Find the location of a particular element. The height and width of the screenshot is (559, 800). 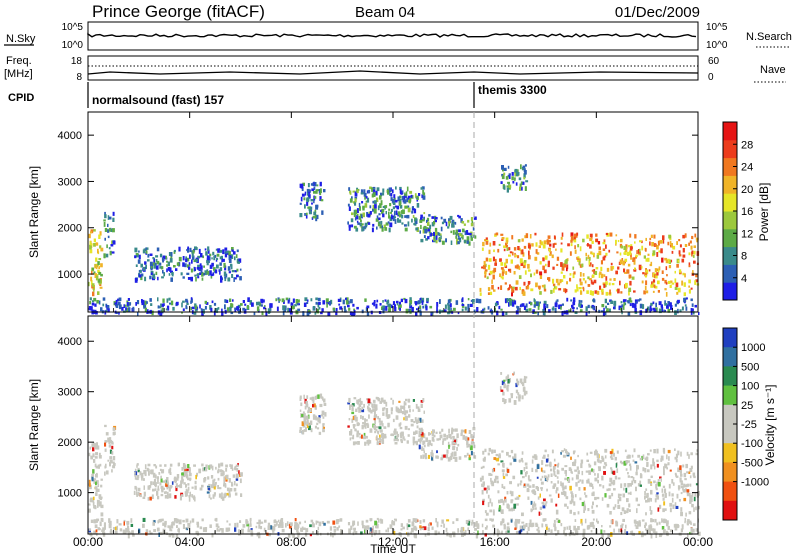

power-colorbar-tick-label: 12 is located at coordinates (747, 234).